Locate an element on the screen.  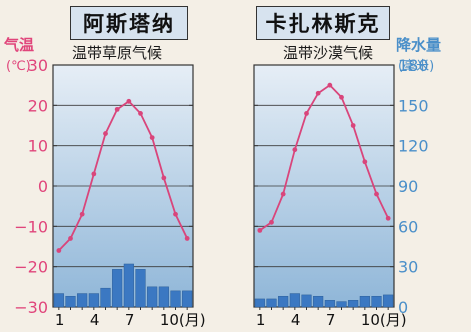
x-tick-label: 10(月) is located at coordinates (183, 320).